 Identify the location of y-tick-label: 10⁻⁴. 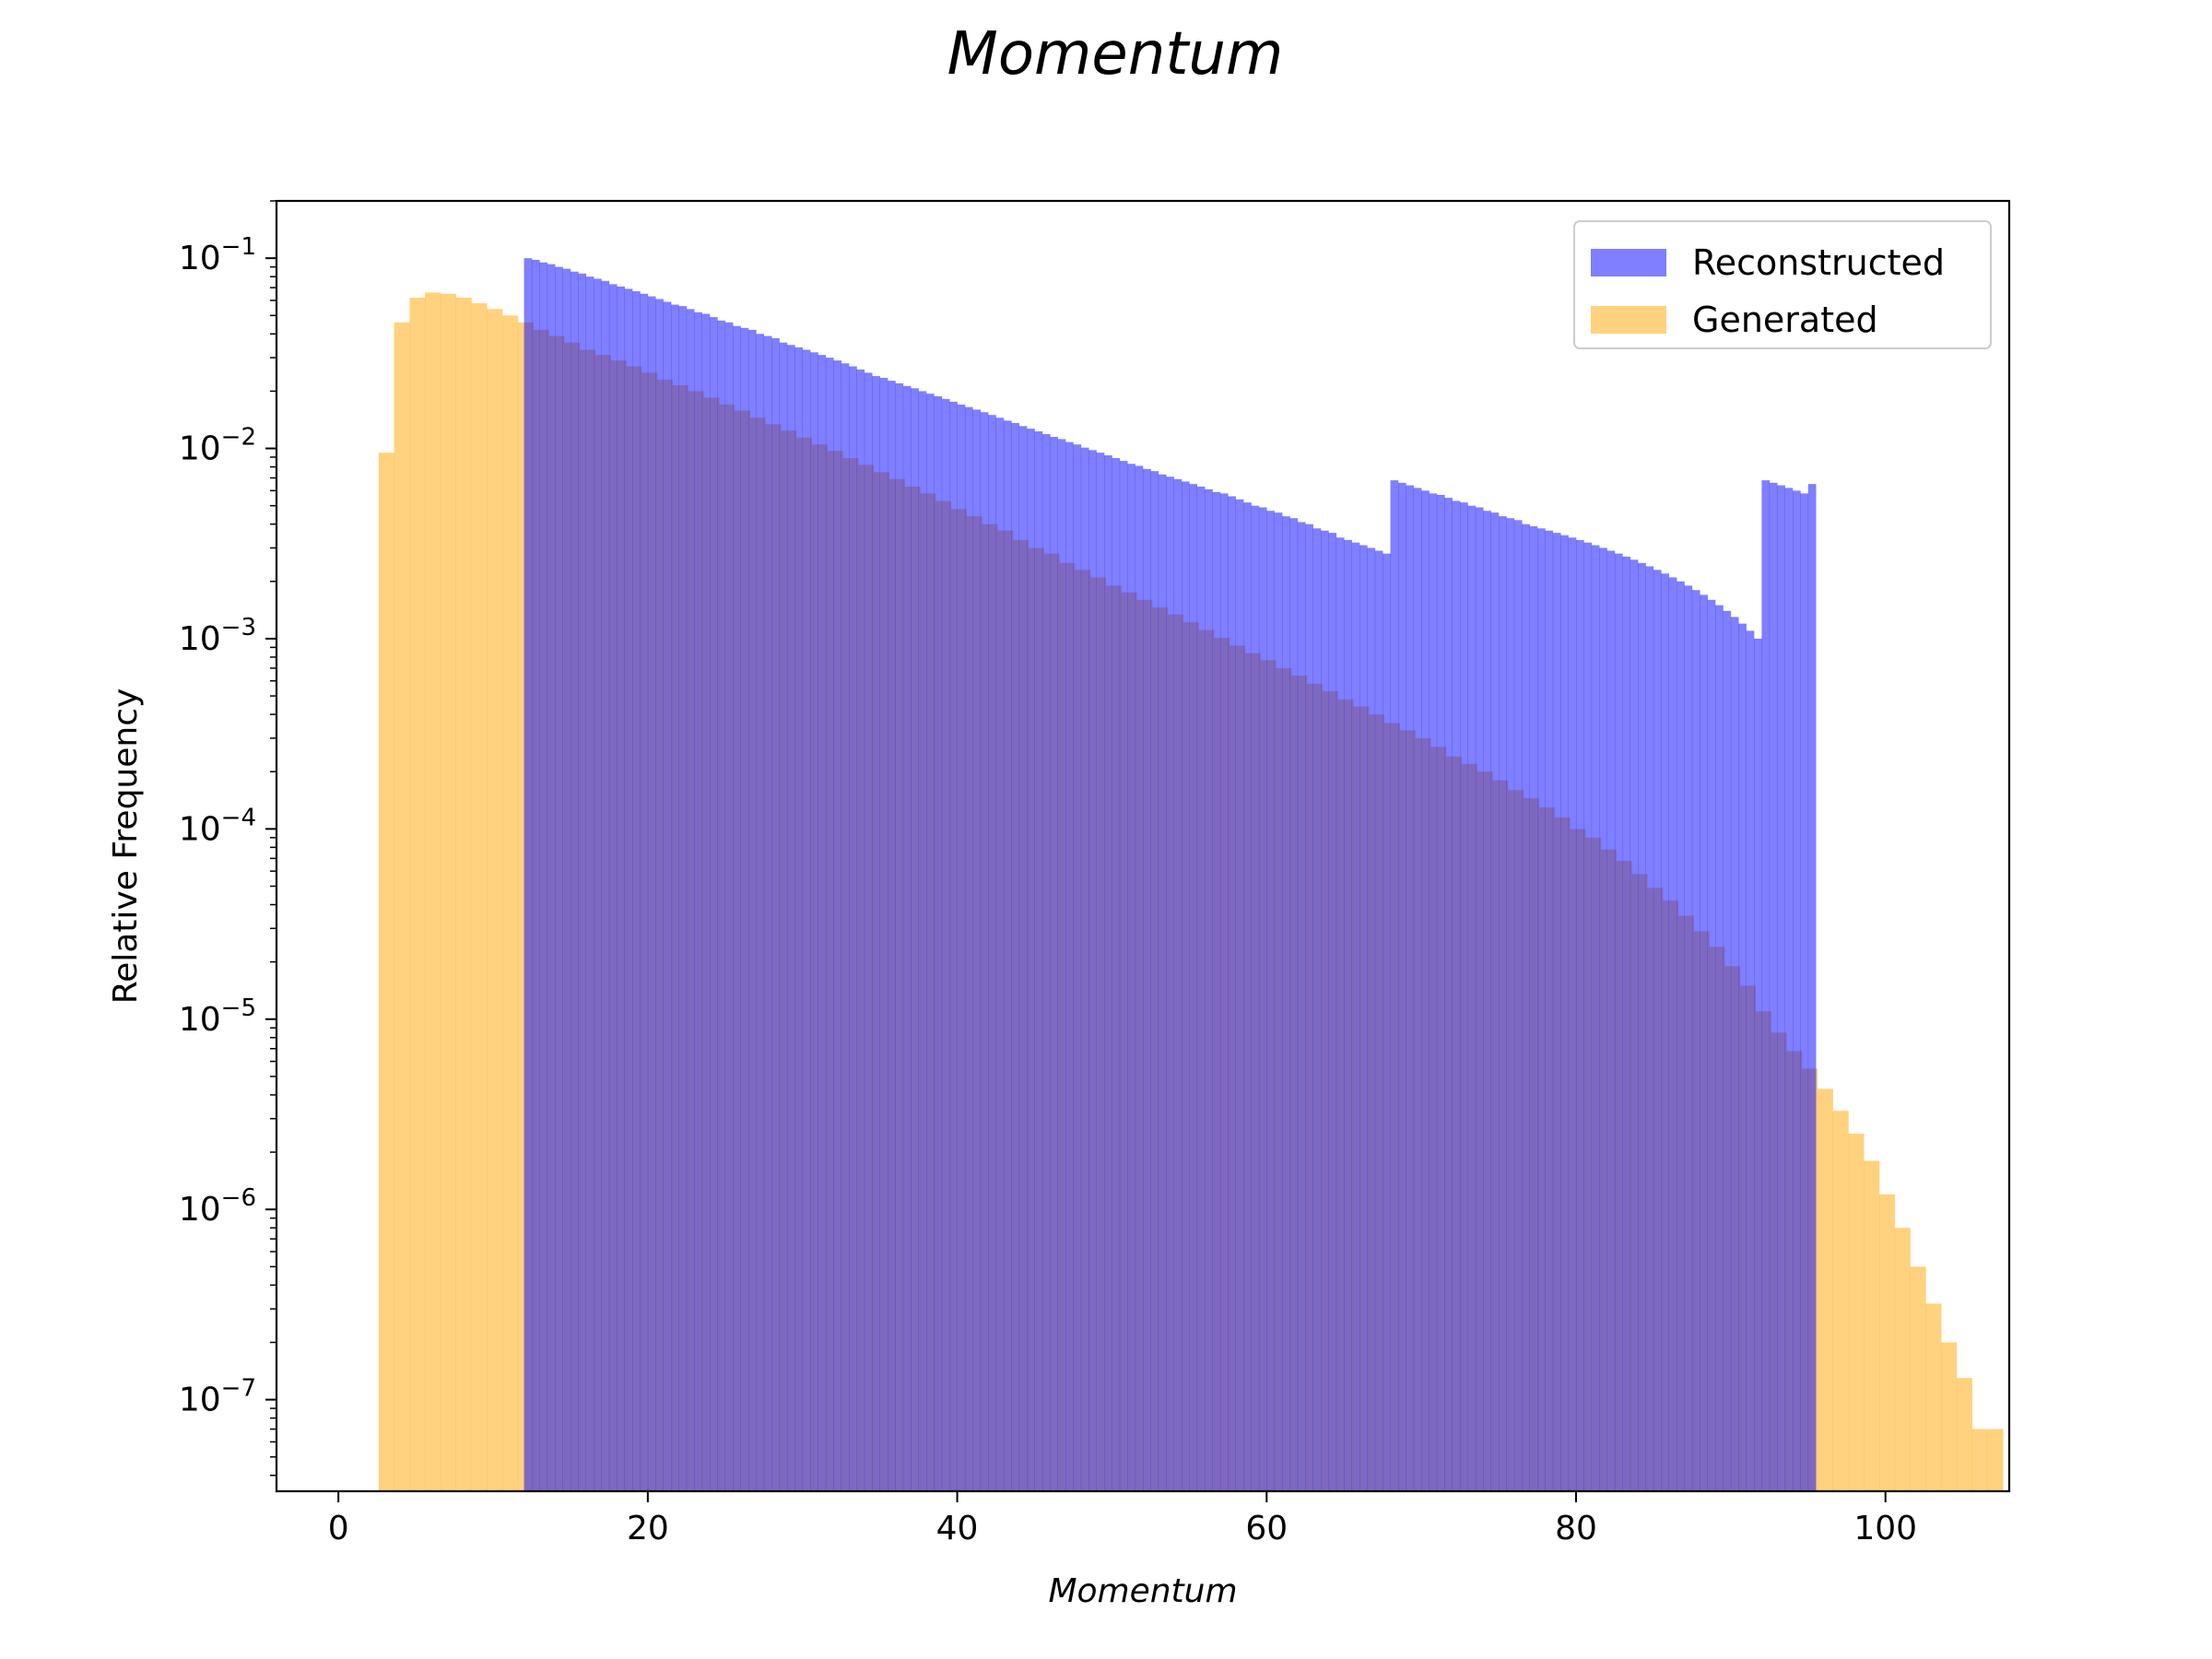
(217, 826).